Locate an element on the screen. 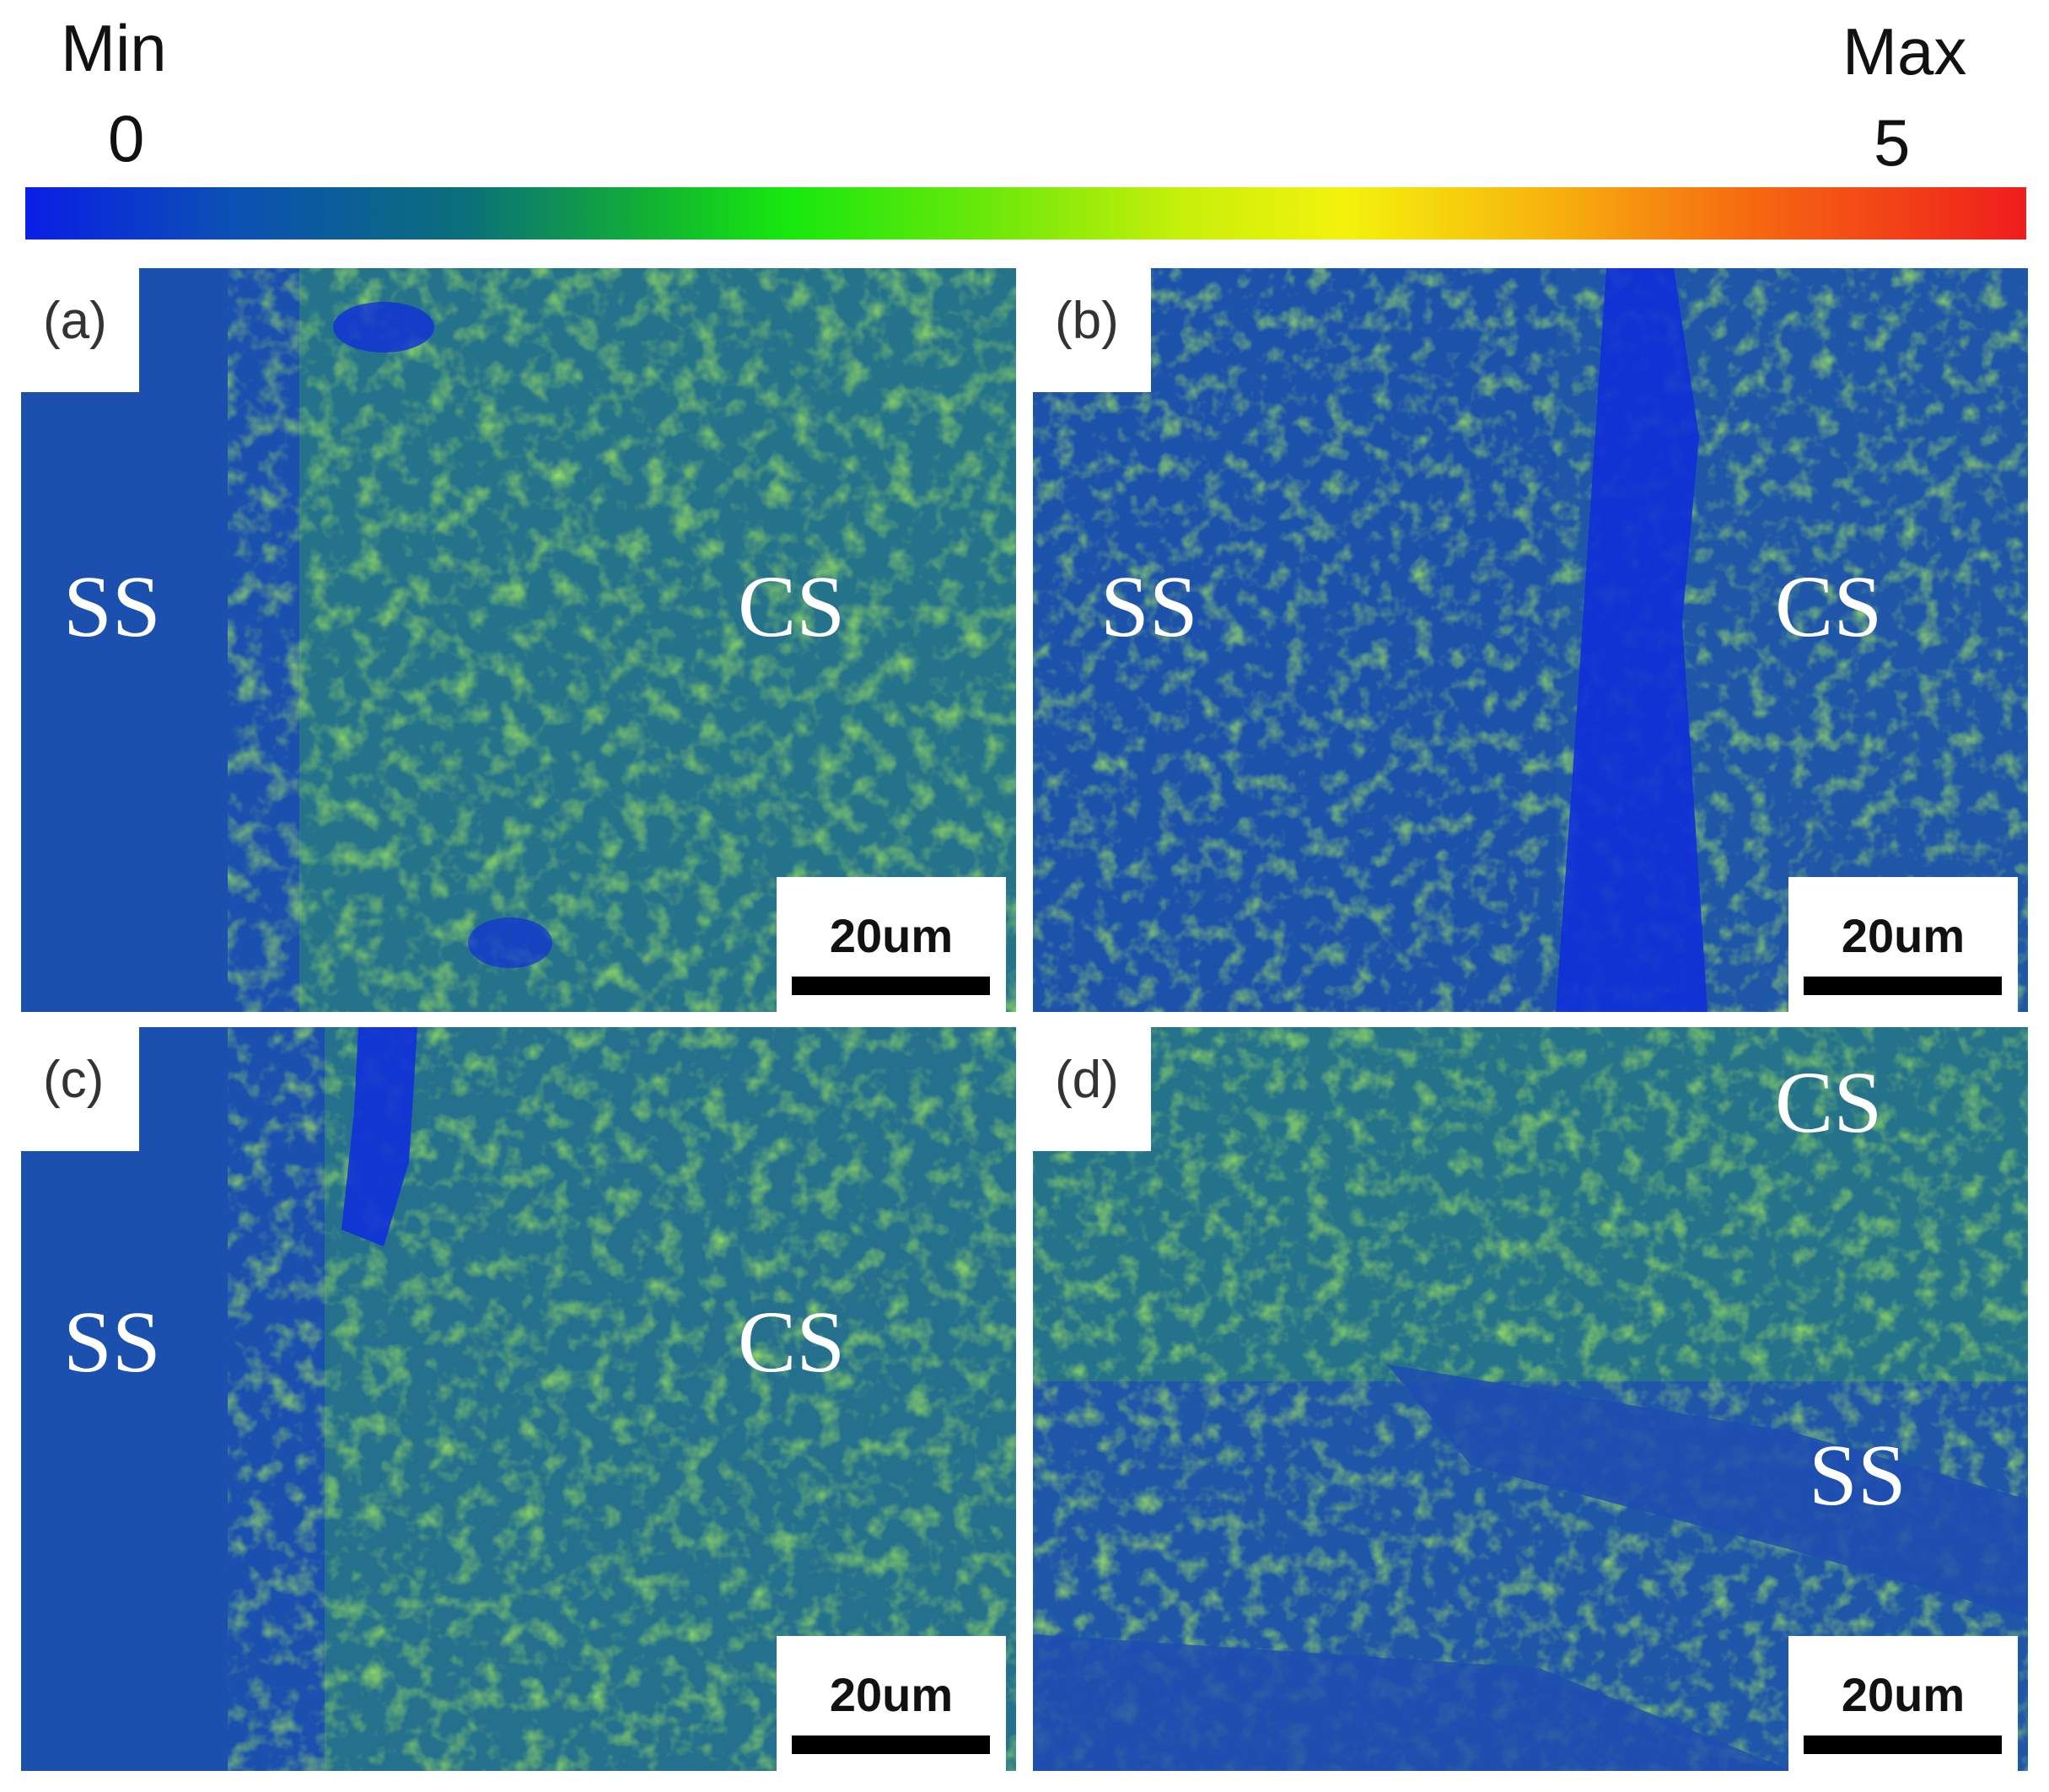 The height and width of the screenshot is (1792, 2049). panel-tag-box: (a) is located at coordinates (80, 330).